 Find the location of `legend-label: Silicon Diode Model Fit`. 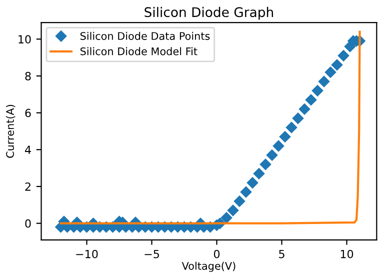

legend-label: Silicon Diode Model Fit is located at coordinates (139, 51).